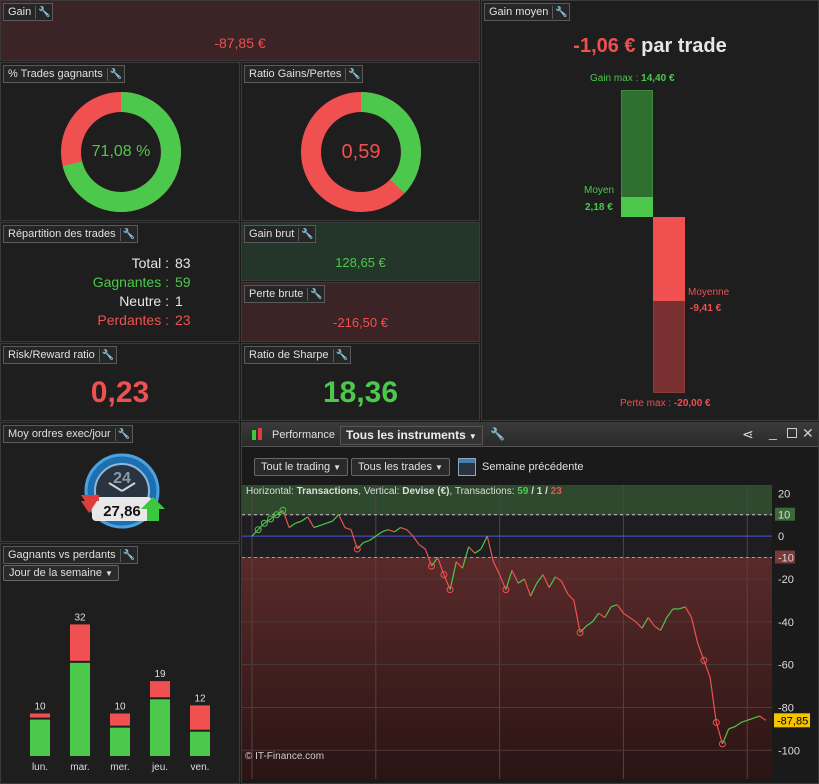  I want to click on bar-category-label: lun., so click(40, 767).